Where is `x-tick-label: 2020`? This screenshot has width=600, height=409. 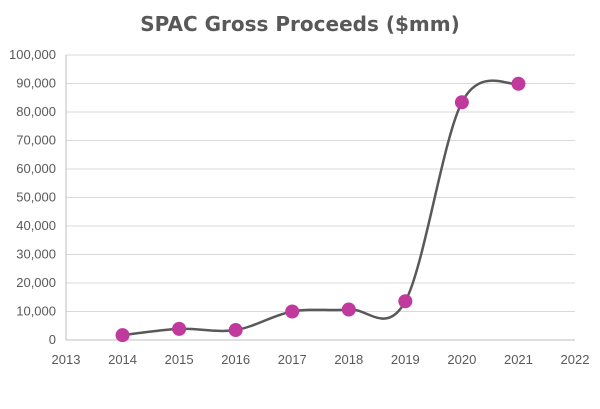 x-tick-label: 2020 is located at coordinates (461, 359).